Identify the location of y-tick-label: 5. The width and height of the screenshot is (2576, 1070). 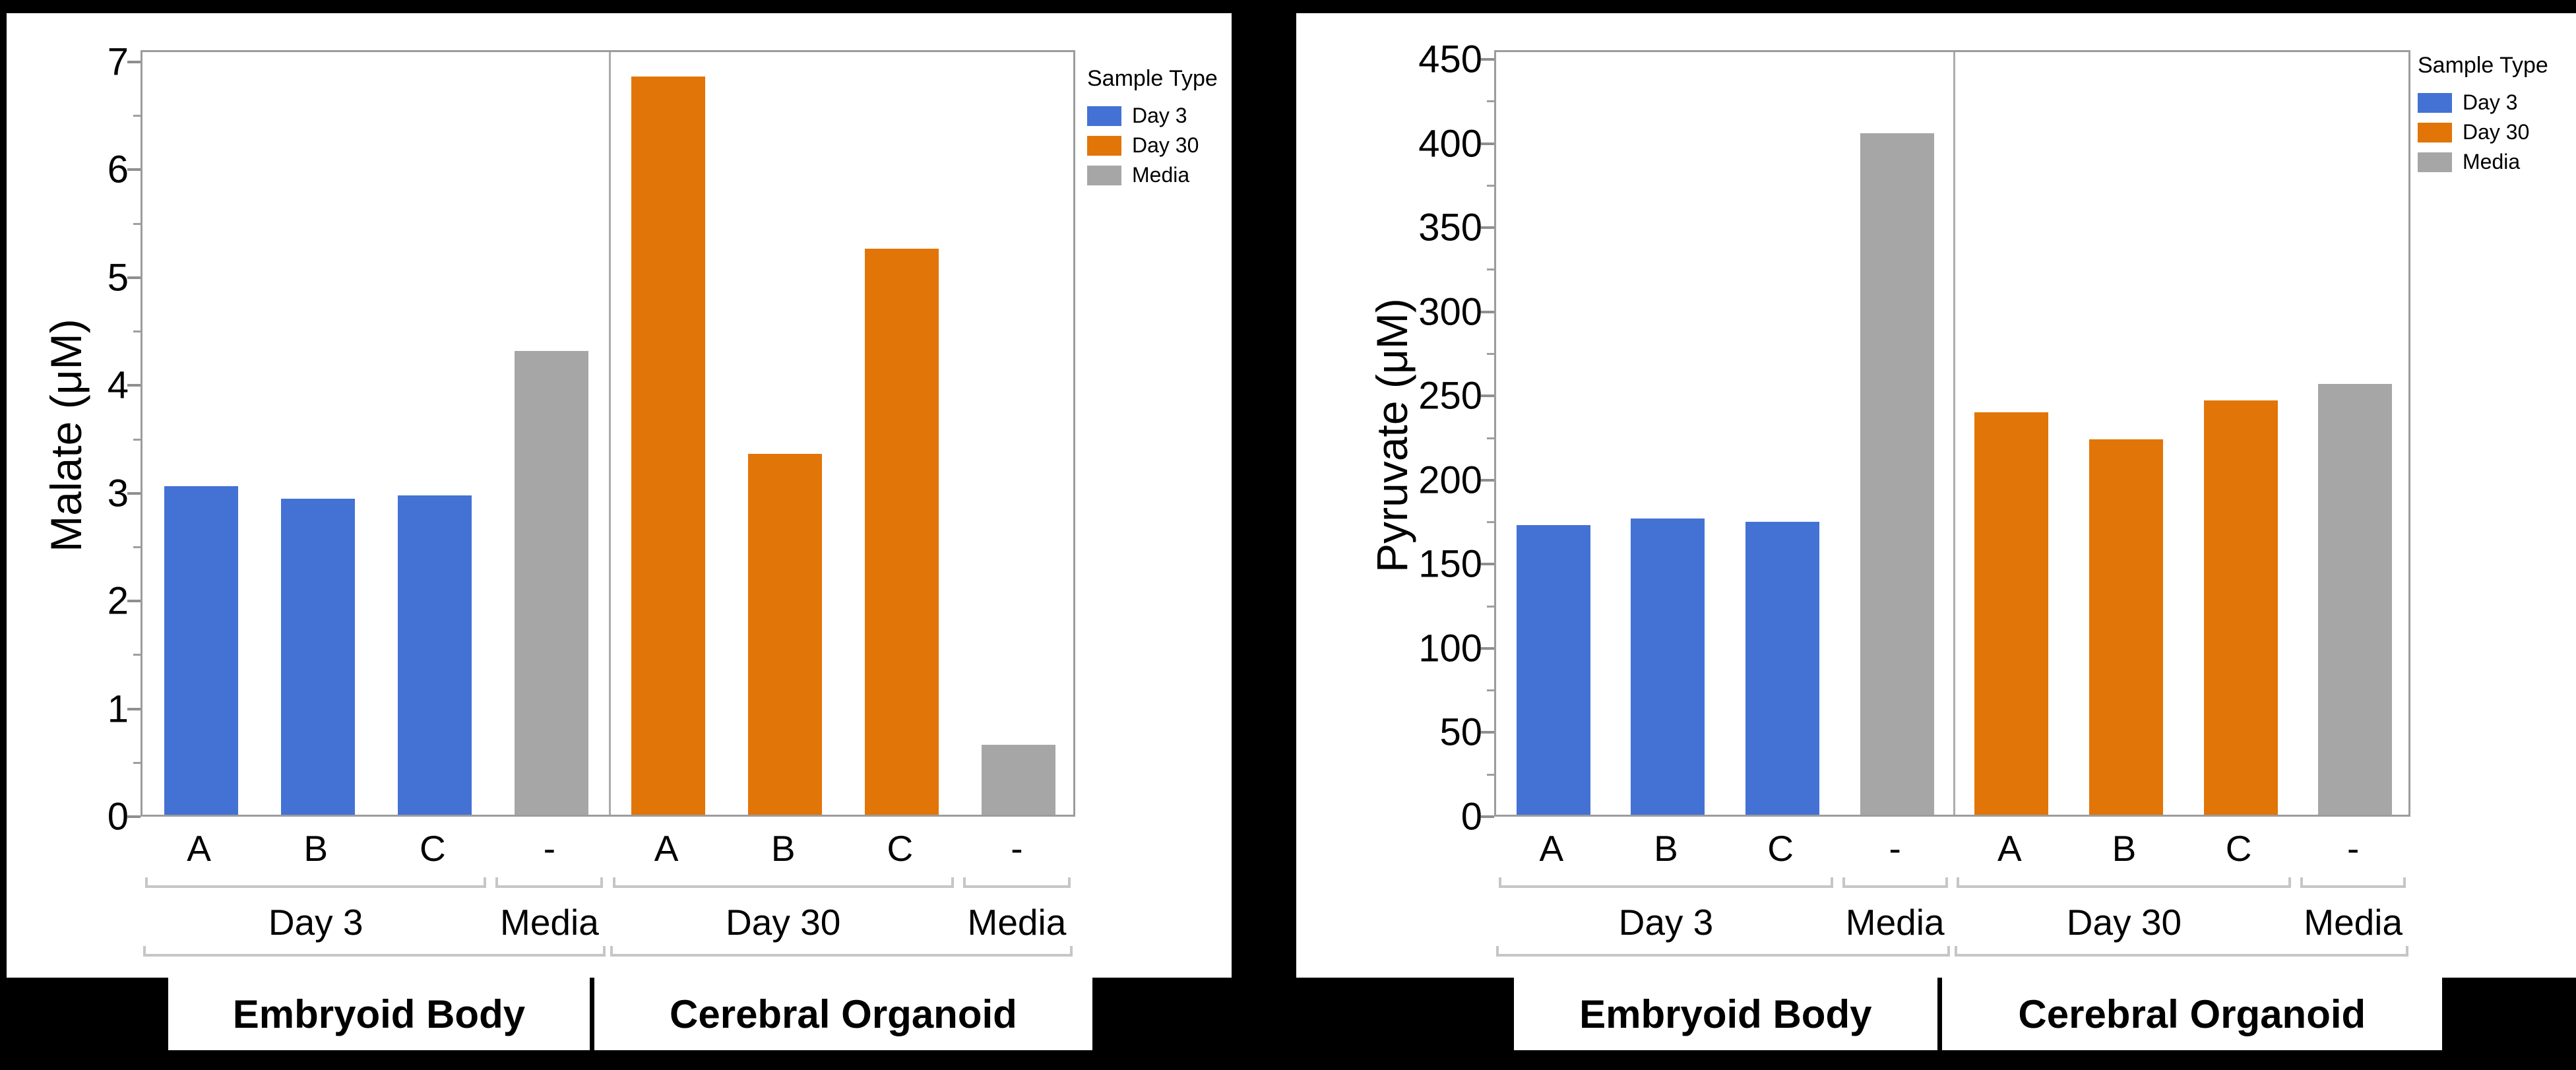
(118, 277).